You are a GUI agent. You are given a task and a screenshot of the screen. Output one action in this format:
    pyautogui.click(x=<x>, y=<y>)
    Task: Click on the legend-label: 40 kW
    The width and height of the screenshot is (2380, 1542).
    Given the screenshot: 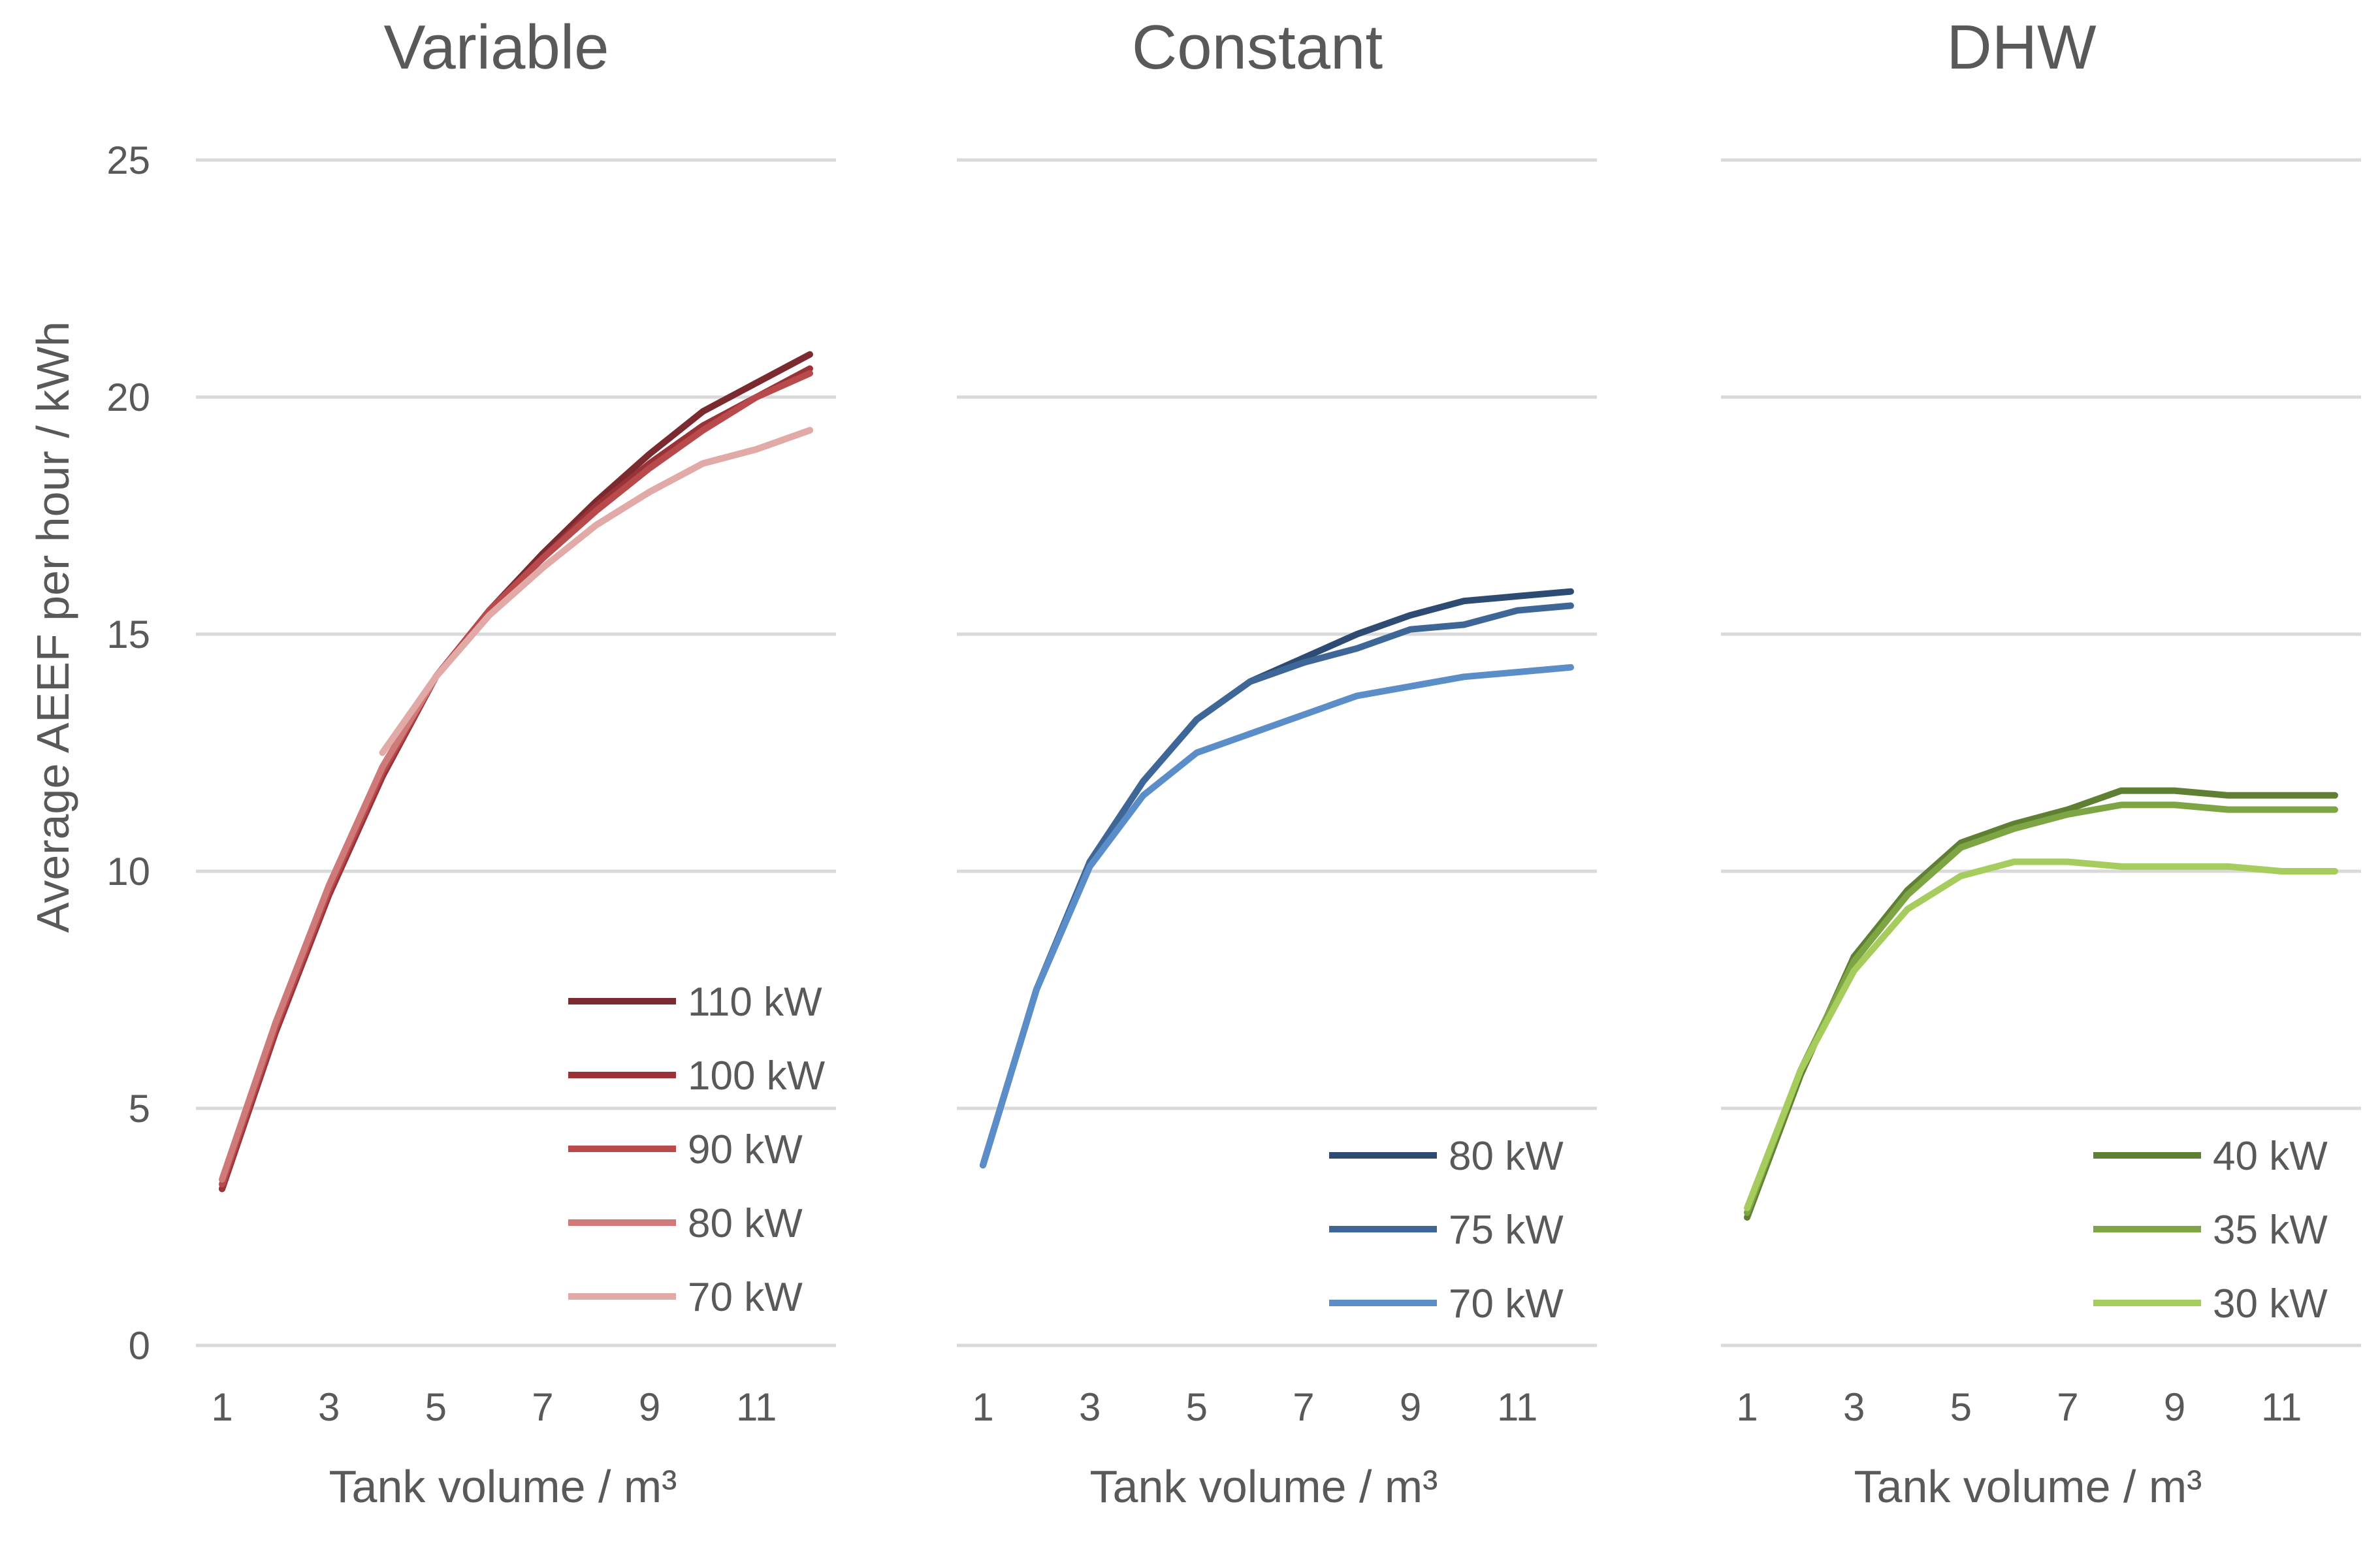 What is the action you would take?
    pyautogui.click(x=2270, y=1156)
    